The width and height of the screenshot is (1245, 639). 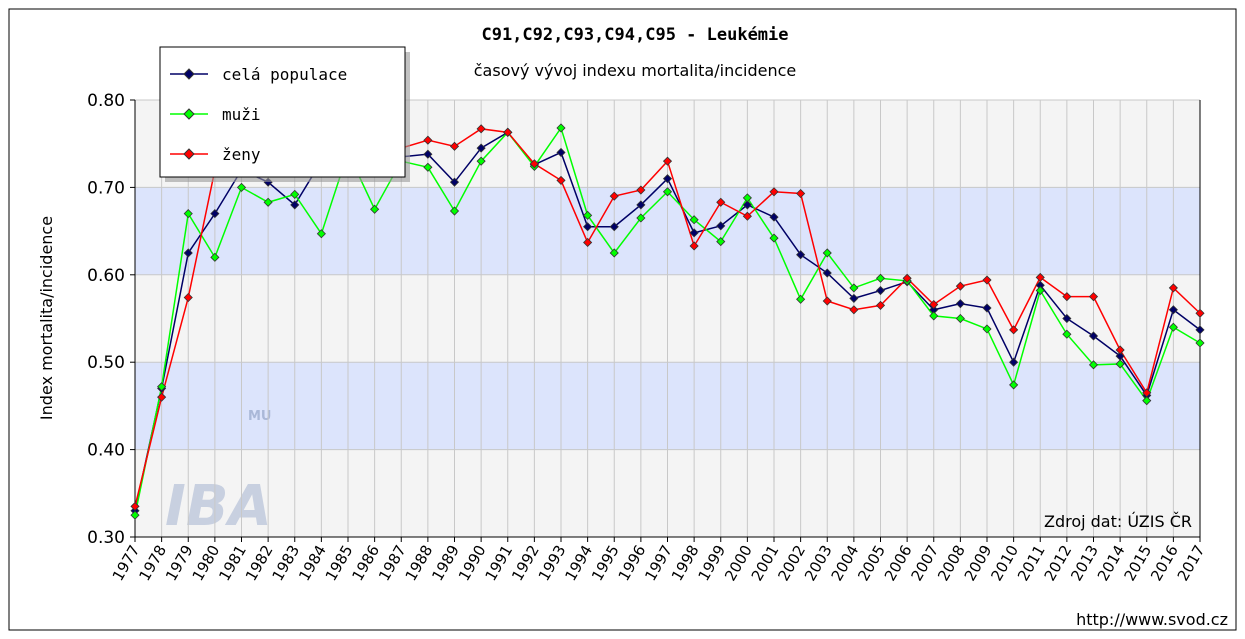 What do you see at coordinates (634, 35) in the screenshot?
I see `chart-title: C91,C92,C93,C94,C95 - Leukémie` at bounding box center [634, 35].